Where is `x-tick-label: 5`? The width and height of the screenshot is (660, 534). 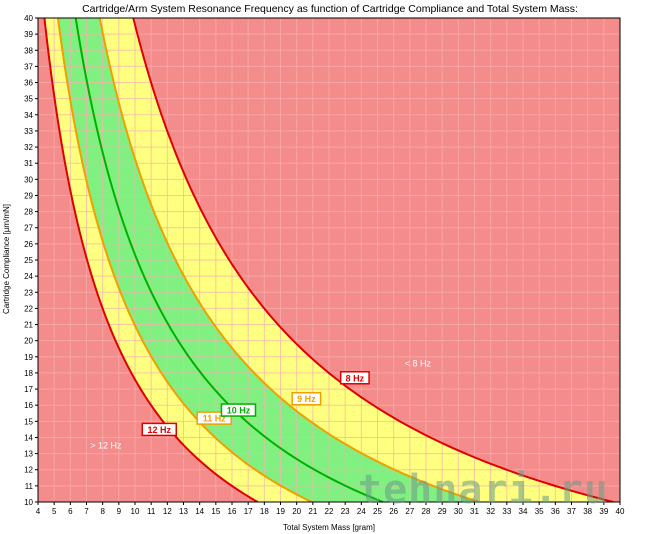 x-tick-label: 5 is located at coordinates (54, 511).